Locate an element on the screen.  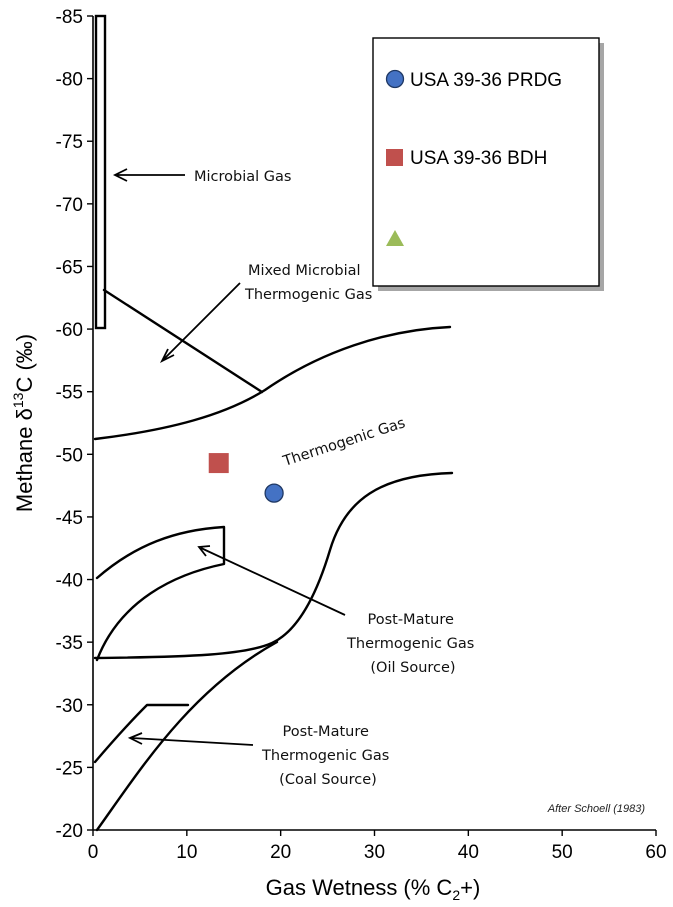
y-tick-label: -75 is located at coordinates (69, 142).